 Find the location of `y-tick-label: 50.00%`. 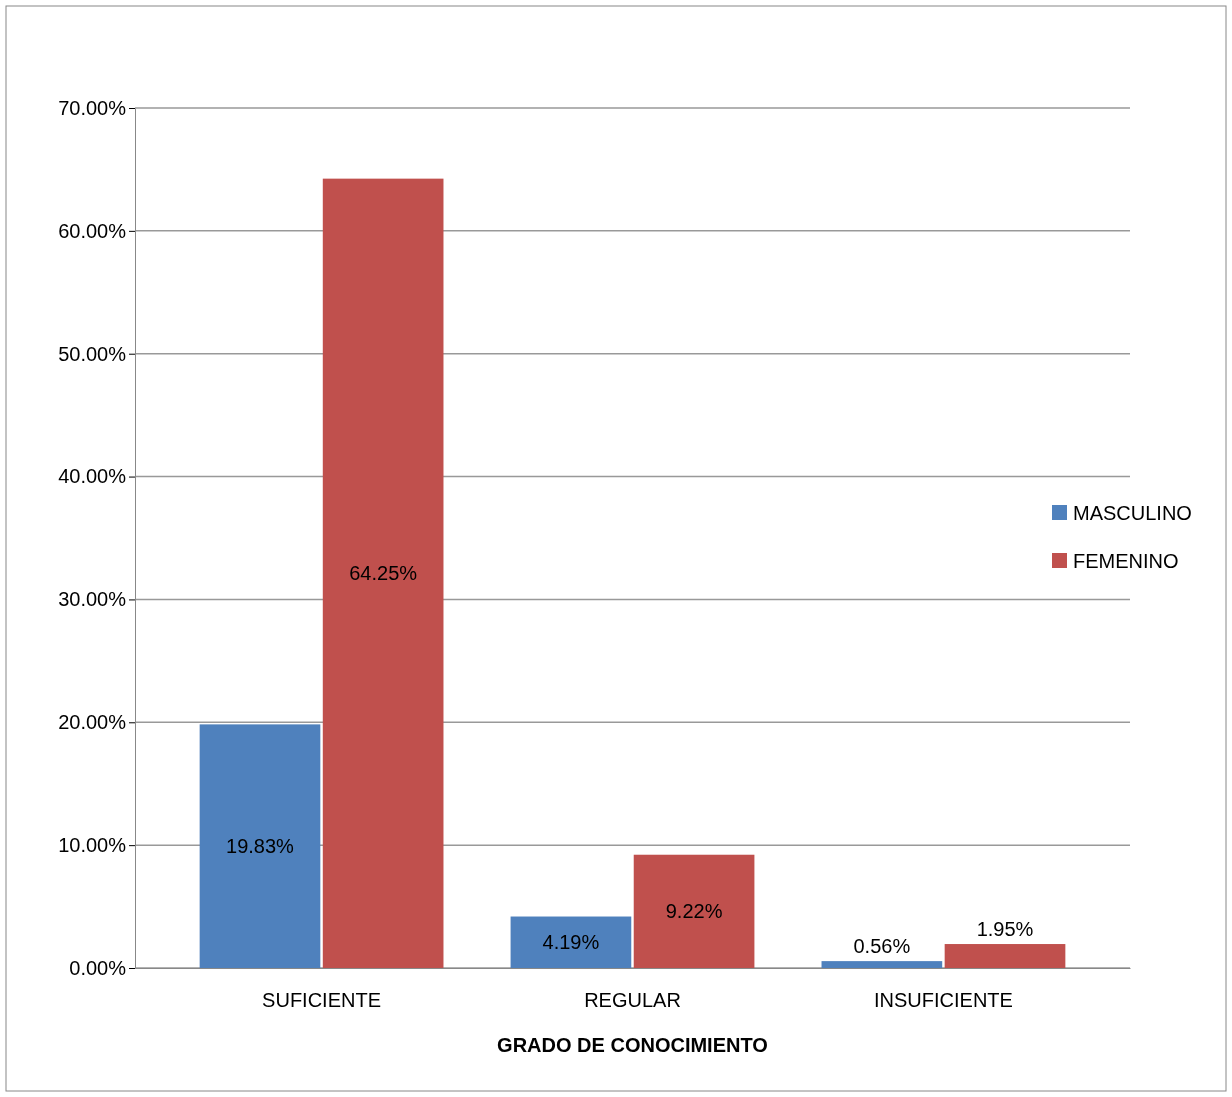

y-tick-label: 50.00% is located at coordinates (92, 353).